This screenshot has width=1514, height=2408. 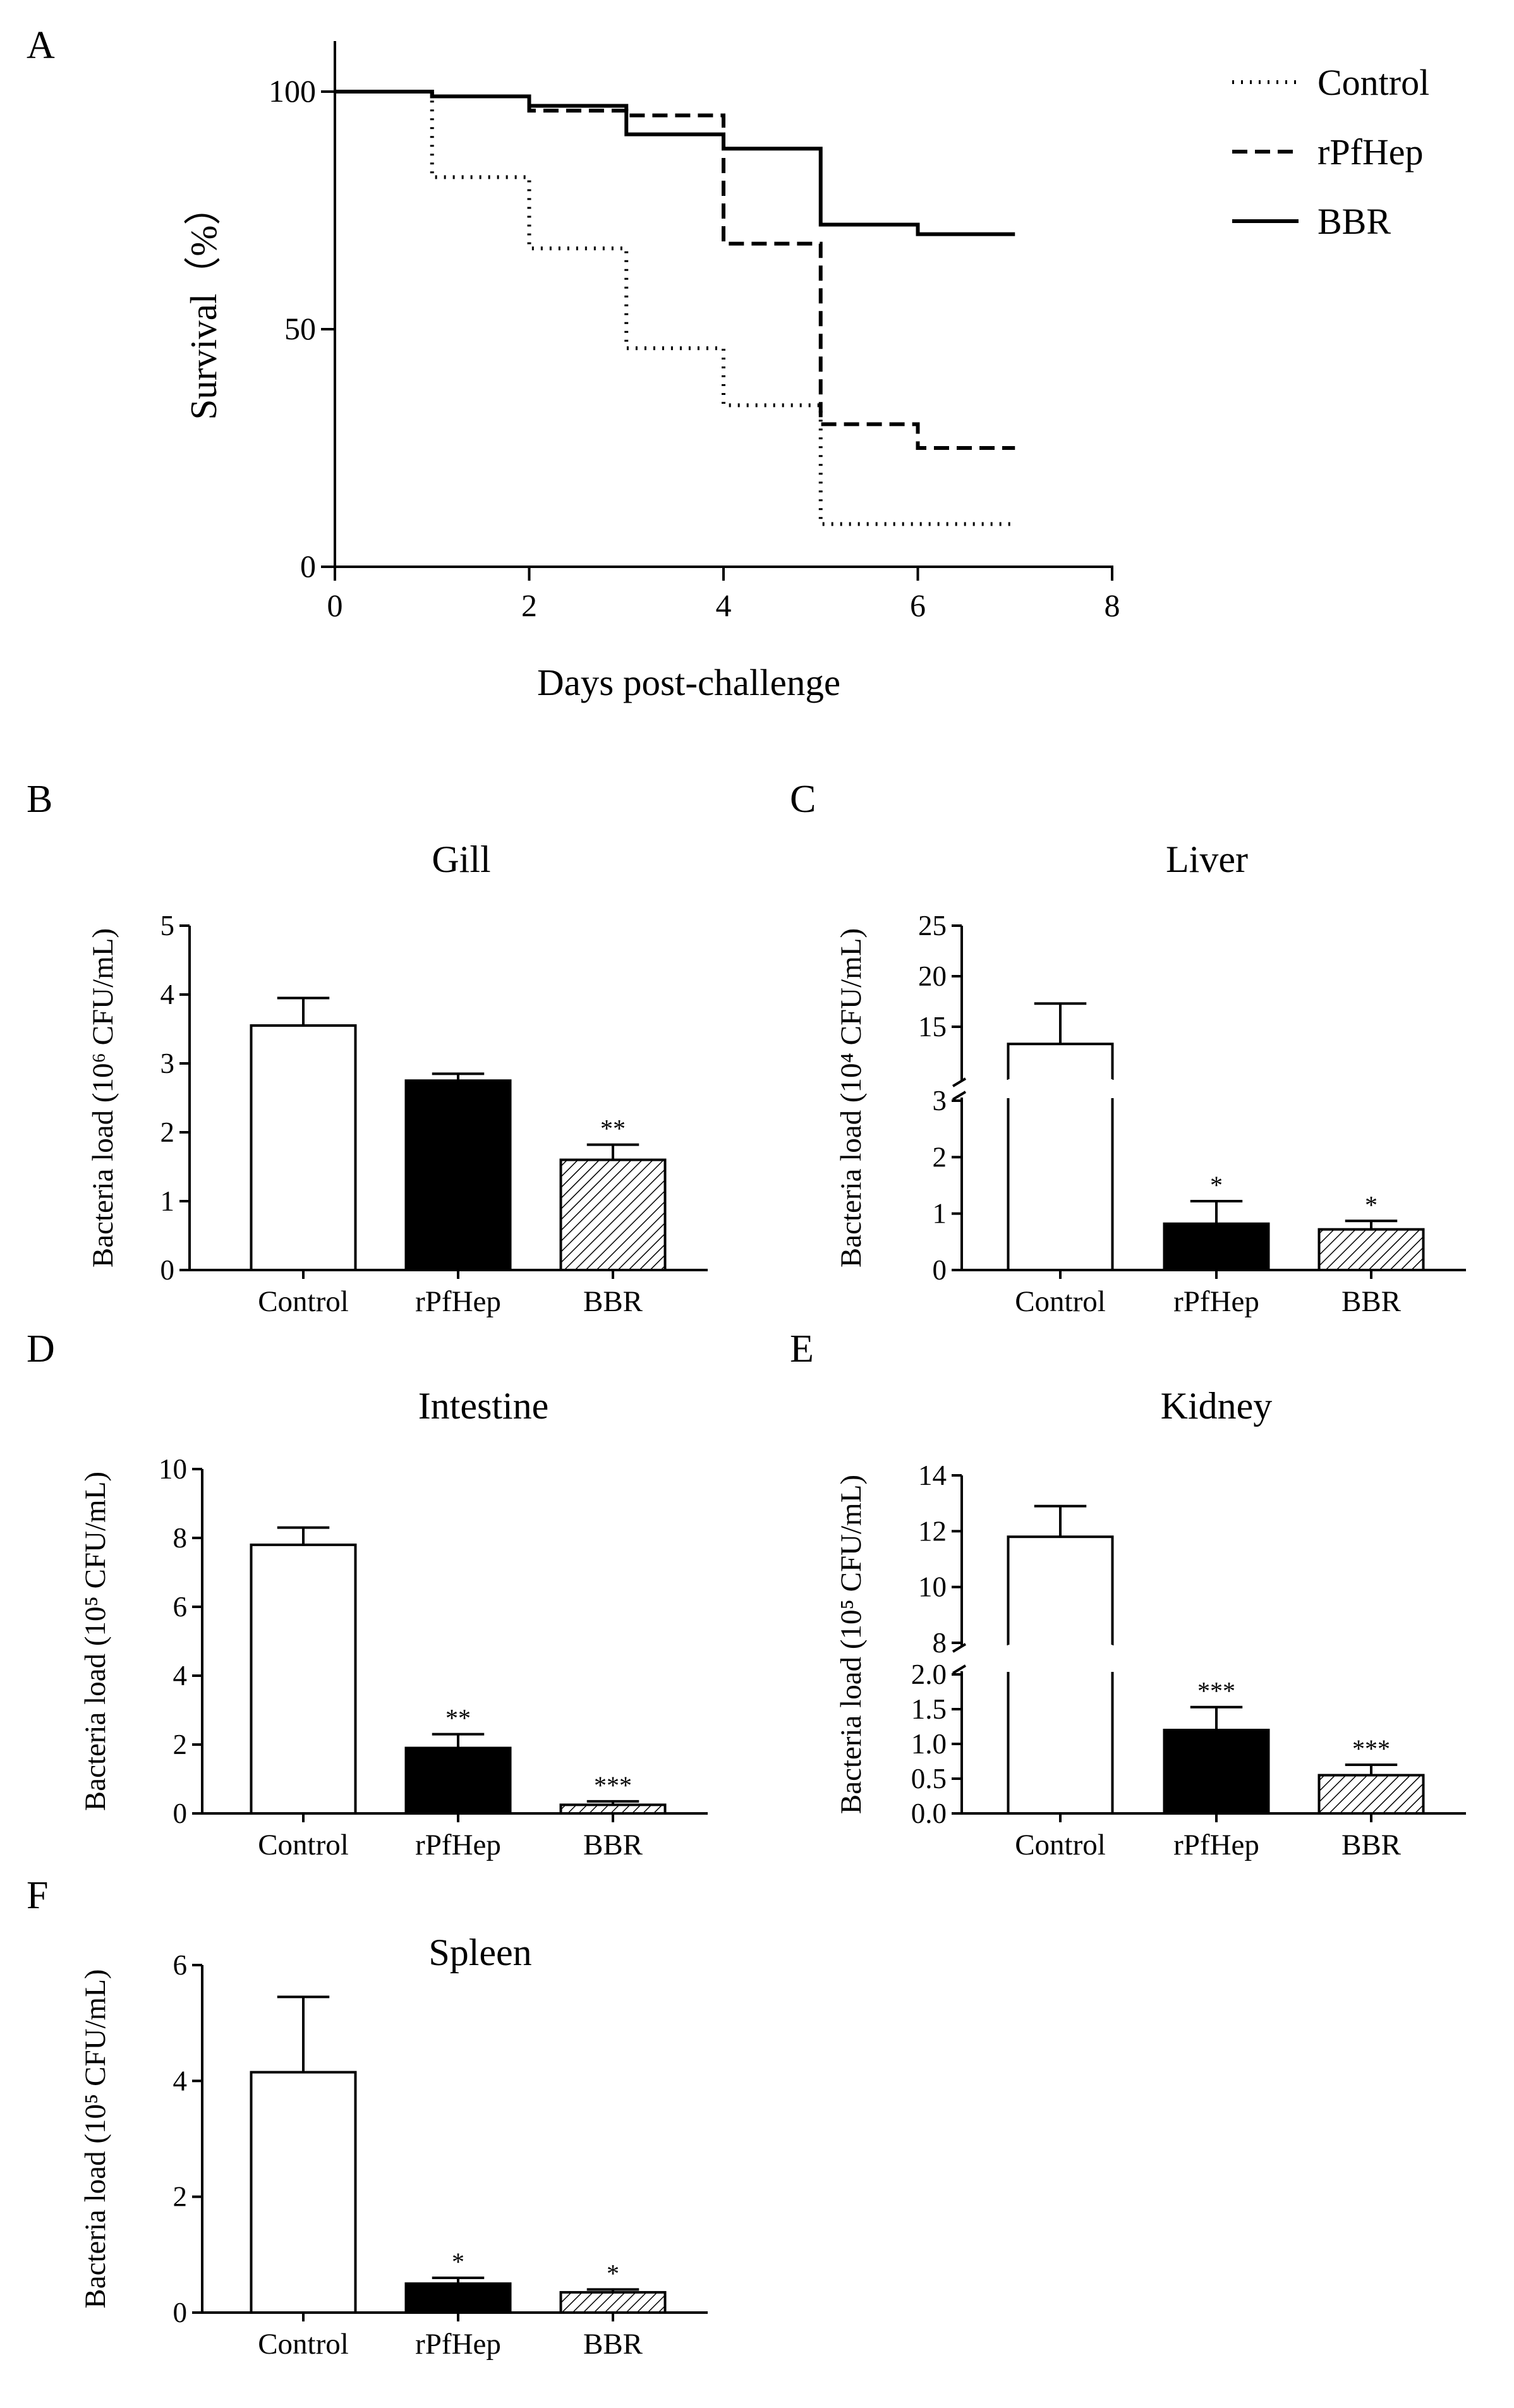 I want to click on y-tick-label: 2.0, so click(x=929, y=1675).